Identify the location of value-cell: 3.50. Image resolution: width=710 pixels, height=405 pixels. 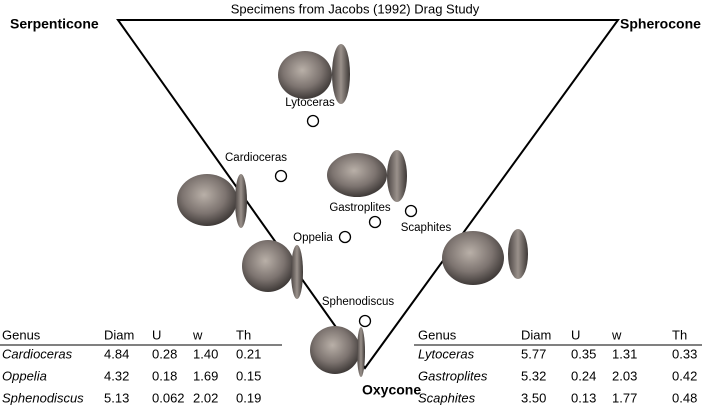
(533, 397).